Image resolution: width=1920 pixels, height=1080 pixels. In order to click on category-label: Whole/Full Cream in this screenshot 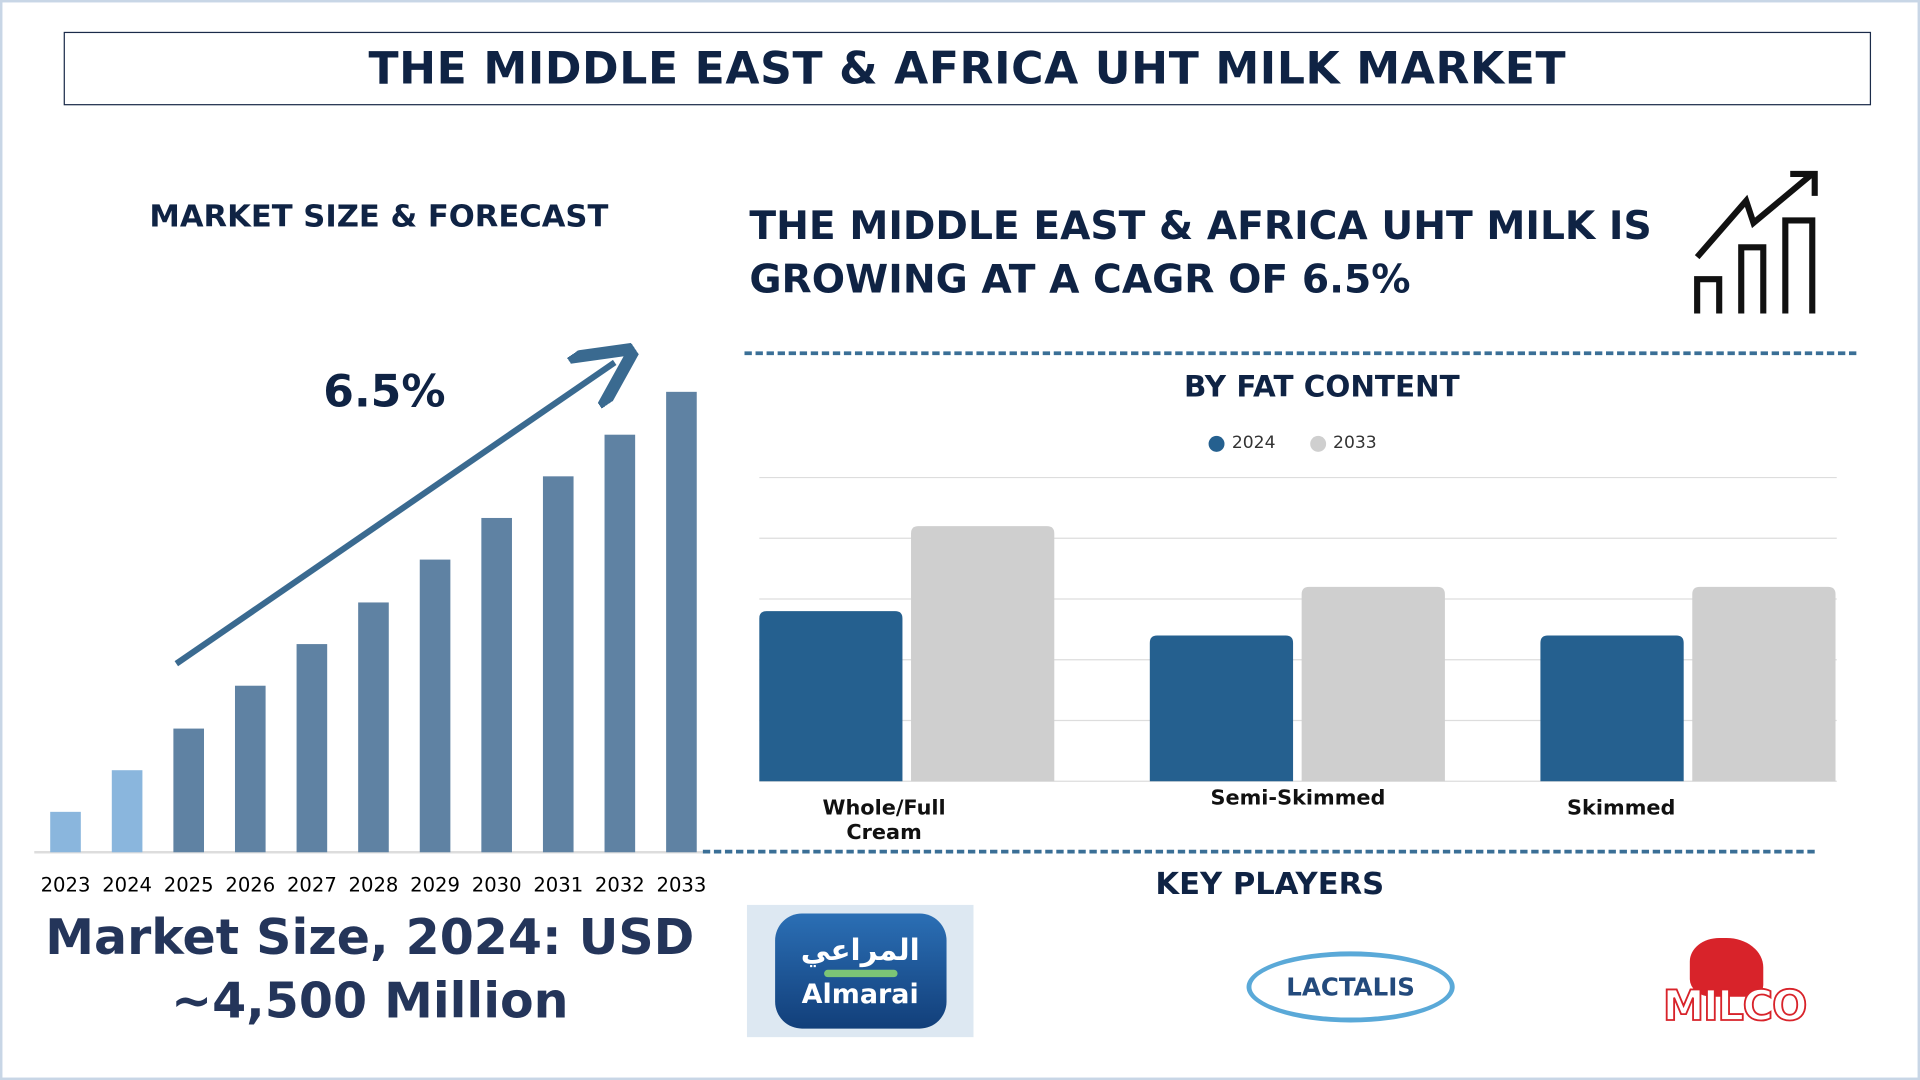, I will do `click(884, 820)`.